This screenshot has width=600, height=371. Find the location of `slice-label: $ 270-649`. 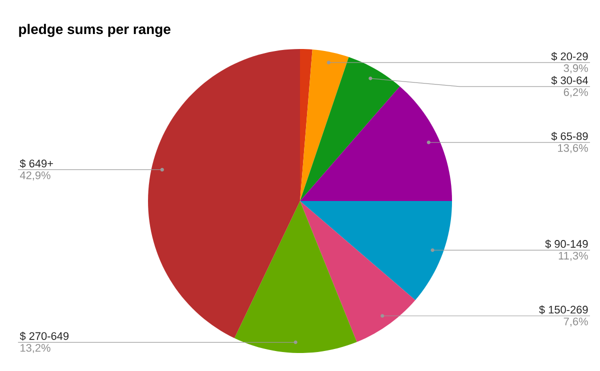

slice-label: $ 270-649 is located at coordinates (44, 336).